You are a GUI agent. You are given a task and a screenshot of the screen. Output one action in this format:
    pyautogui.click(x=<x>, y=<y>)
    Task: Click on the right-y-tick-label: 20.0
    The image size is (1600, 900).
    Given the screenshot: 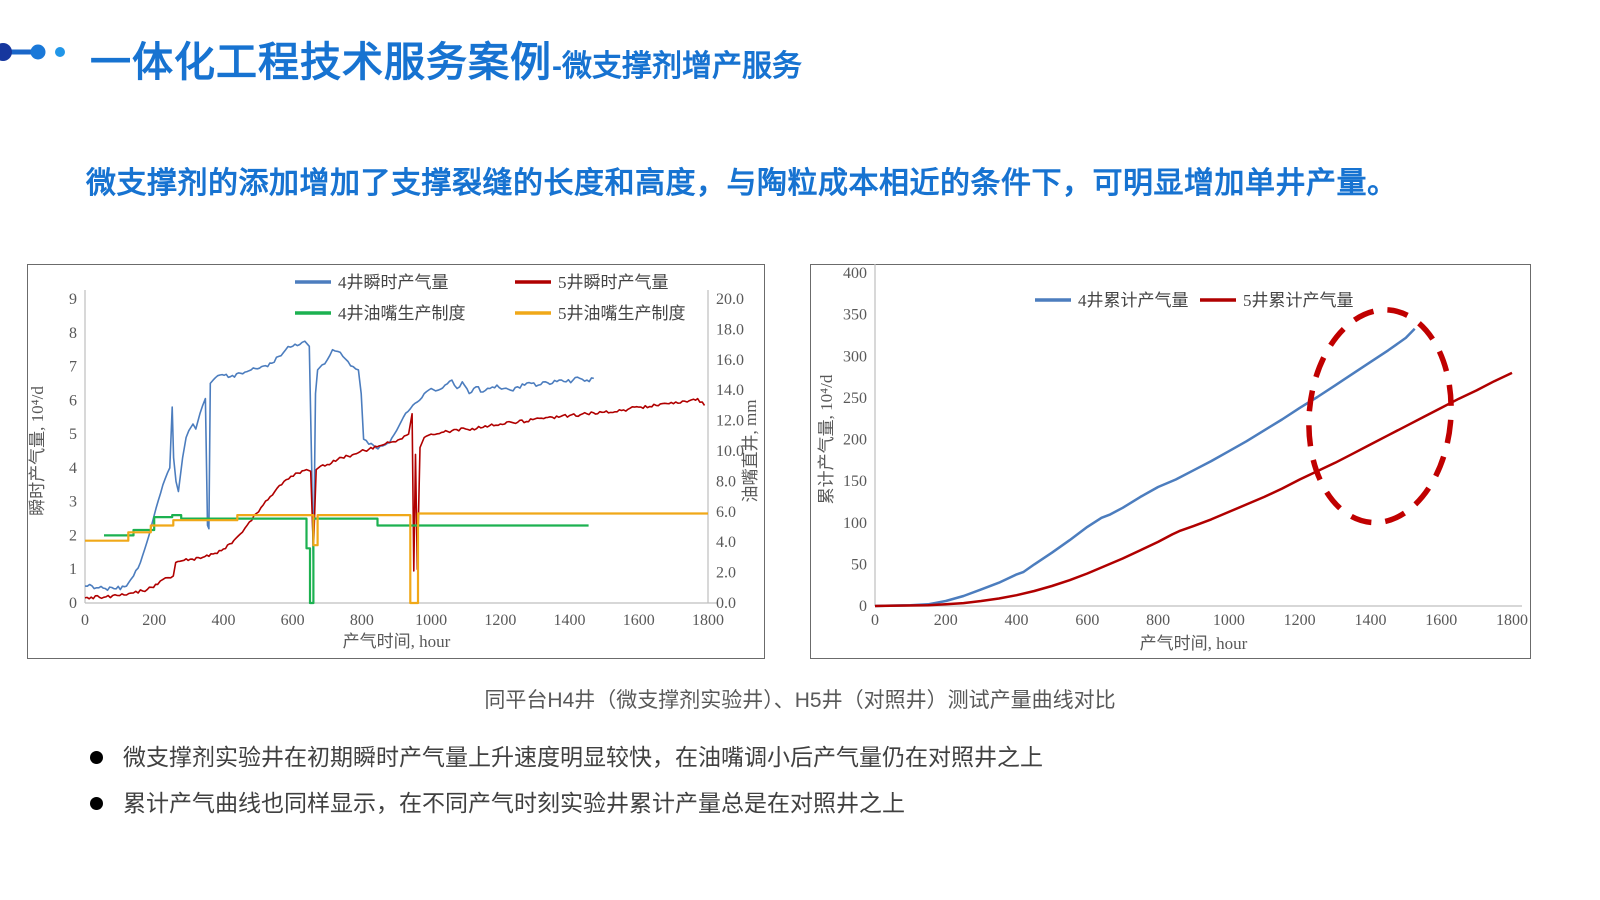 What is the action you would take?
    pyautogui.click(x=730, y=299)
    